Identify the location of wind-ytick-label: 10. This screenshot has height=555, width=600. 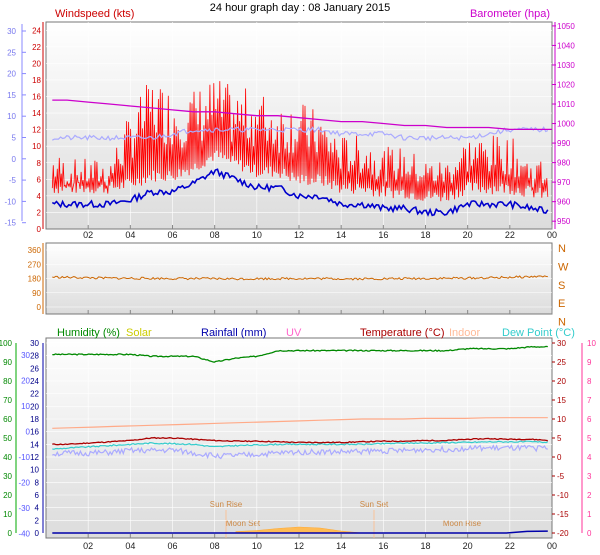
(36, 146).